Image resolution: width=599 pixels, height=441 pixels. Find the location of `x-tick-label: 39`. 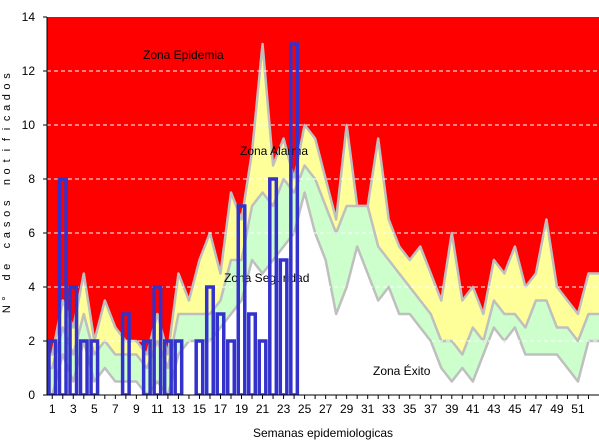

x-tick-label: 39 is located at coordinates (452, 409).